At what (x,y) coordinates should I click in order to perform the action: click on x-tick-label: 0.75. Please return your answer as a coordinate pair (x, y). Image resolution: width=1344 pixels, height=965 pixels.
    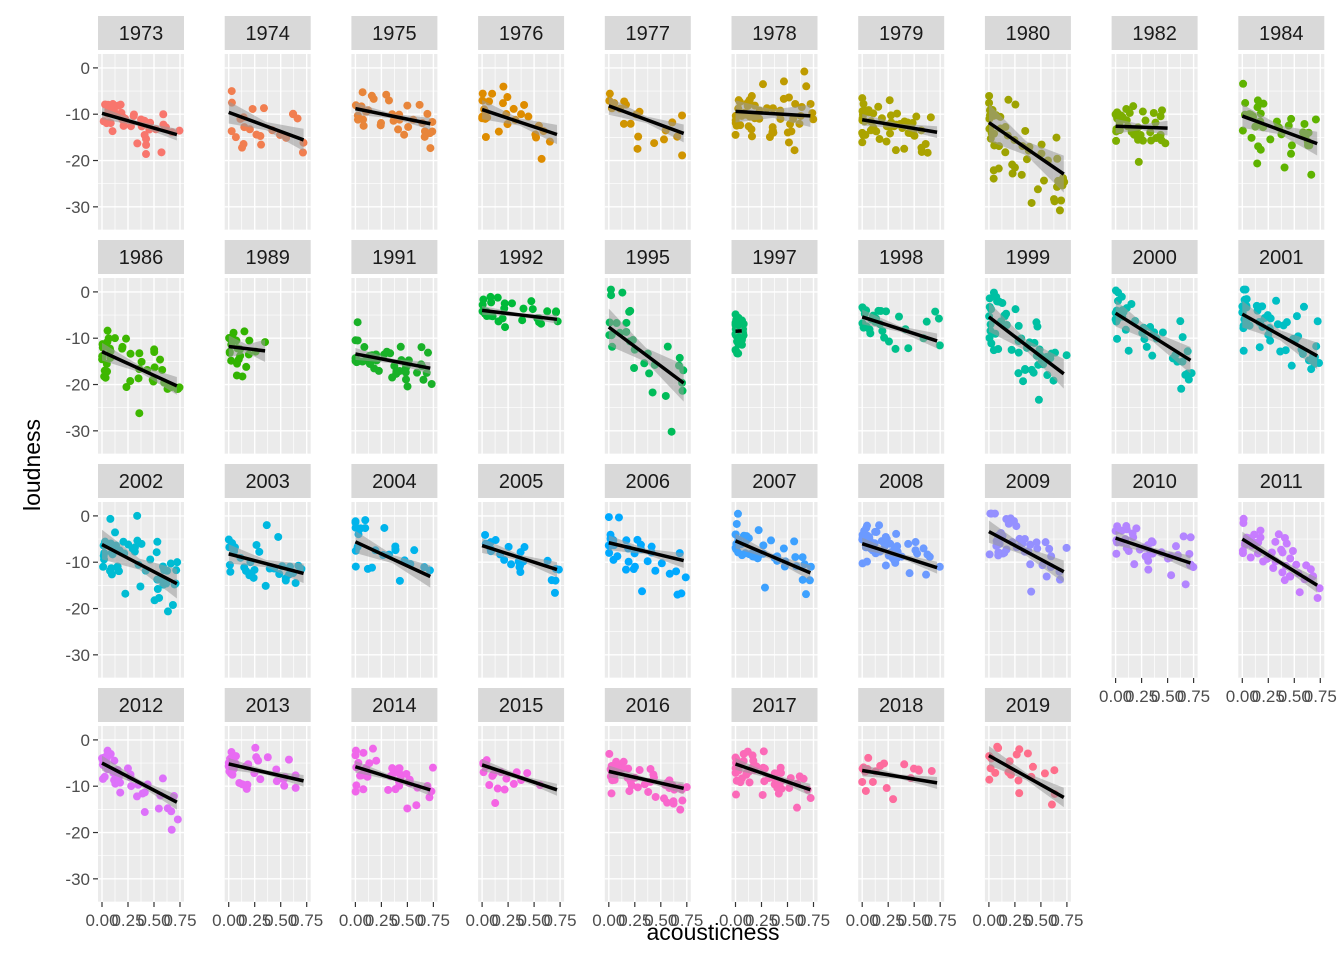
    Looking at the image, I should click on (1066, 920).